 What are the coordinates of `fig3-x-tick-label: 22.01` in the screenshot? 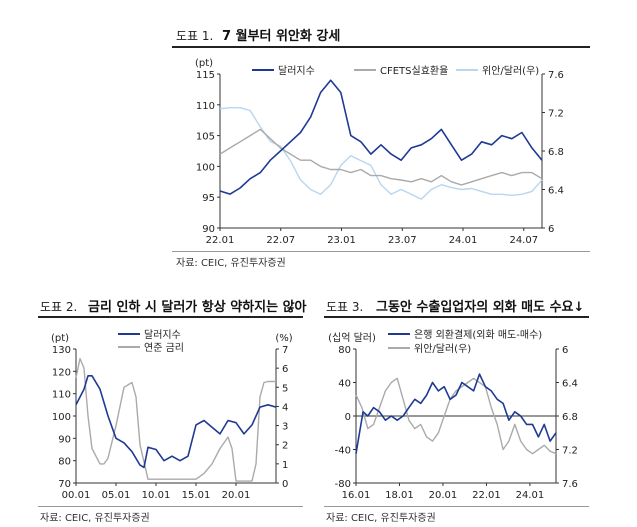 It's located at (486, 495).